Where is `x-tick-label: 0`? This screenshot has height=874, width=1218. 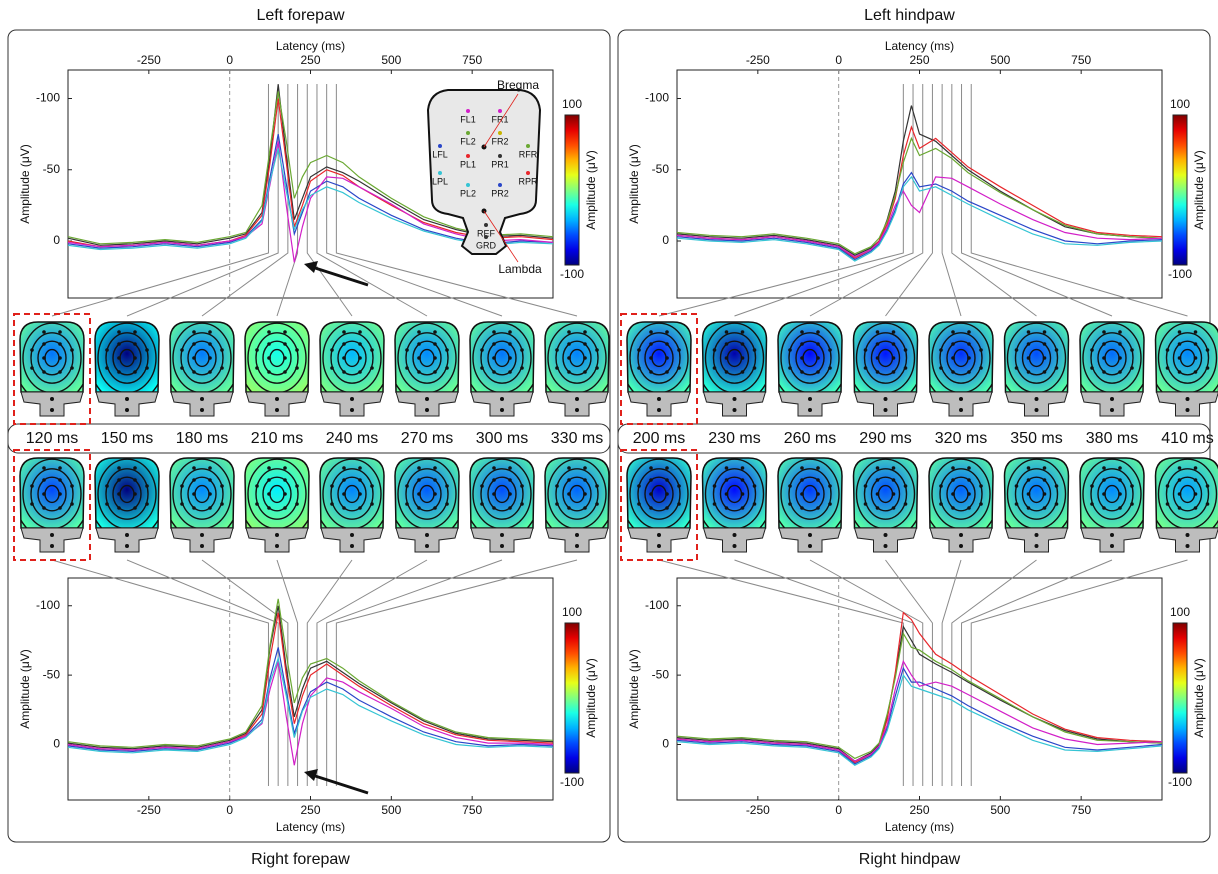
x-tick-label: 0 is located at coordinates (229, 810).